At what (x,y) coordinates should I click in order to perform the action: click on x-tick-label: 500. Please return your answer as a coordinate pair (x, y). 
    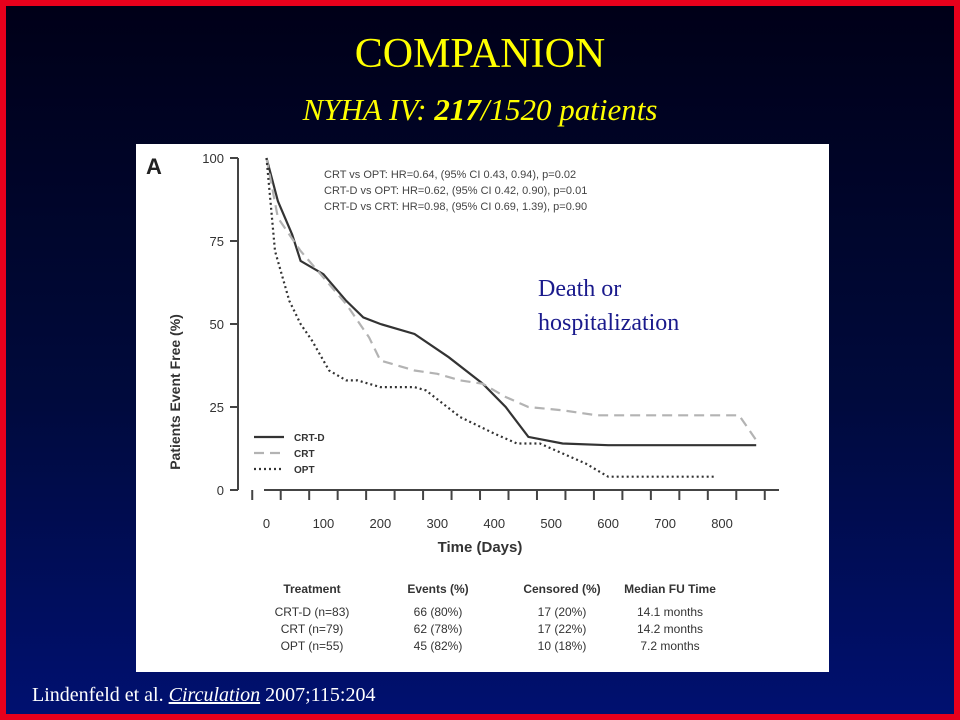
    Looking at the image, I should click on (551, 523).